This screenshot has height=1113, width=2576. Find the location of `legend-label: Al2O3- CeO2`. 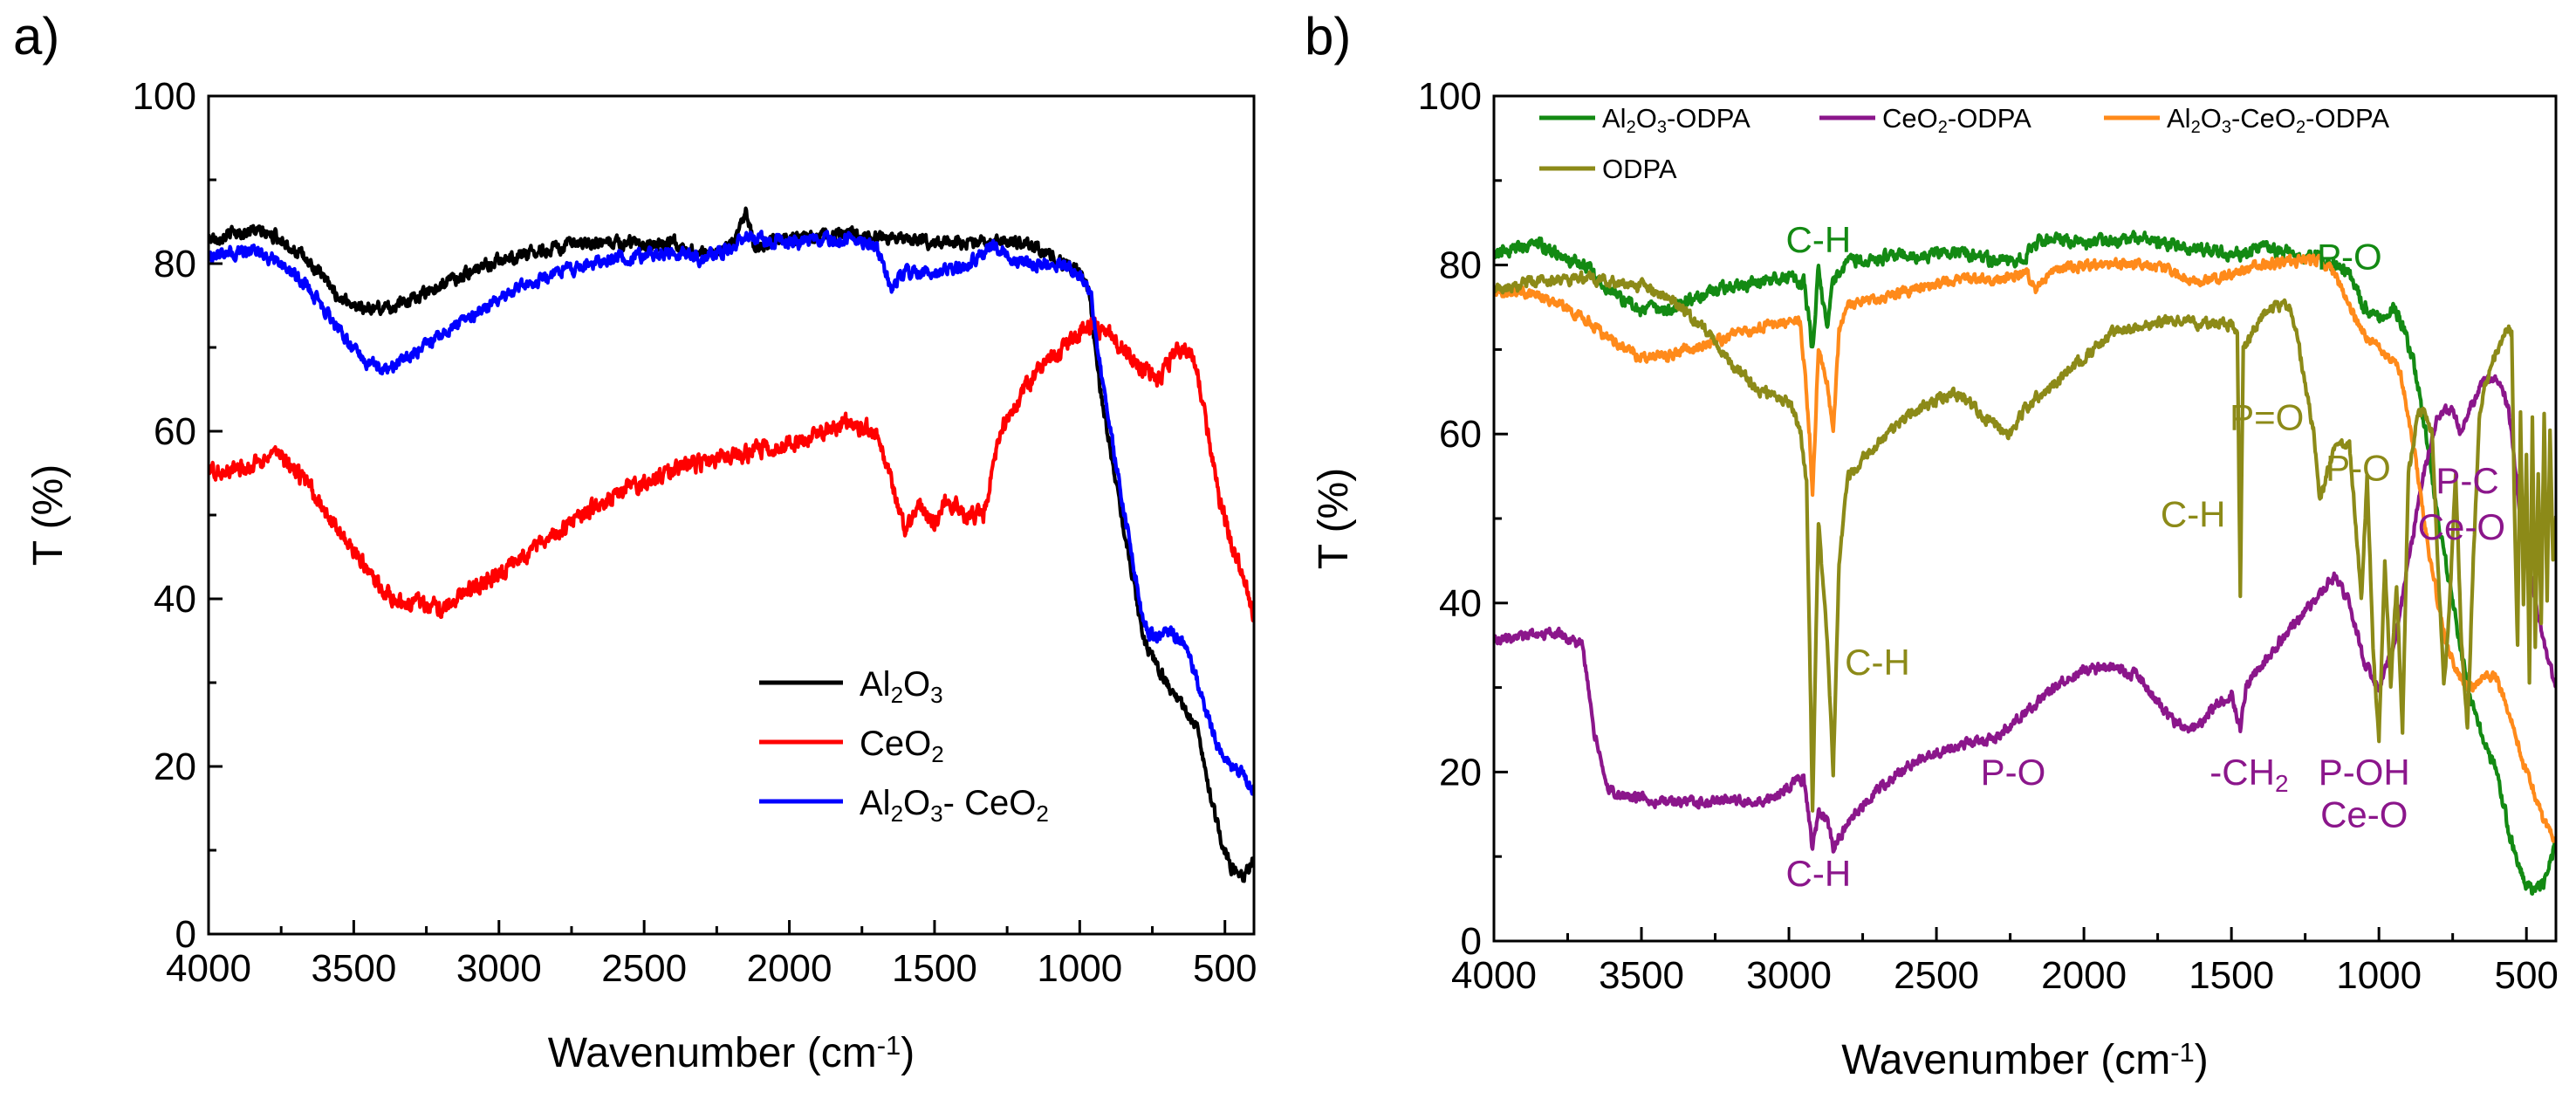

legend-label: Al2O3- CeO2 is located at coordinates (954, 806).